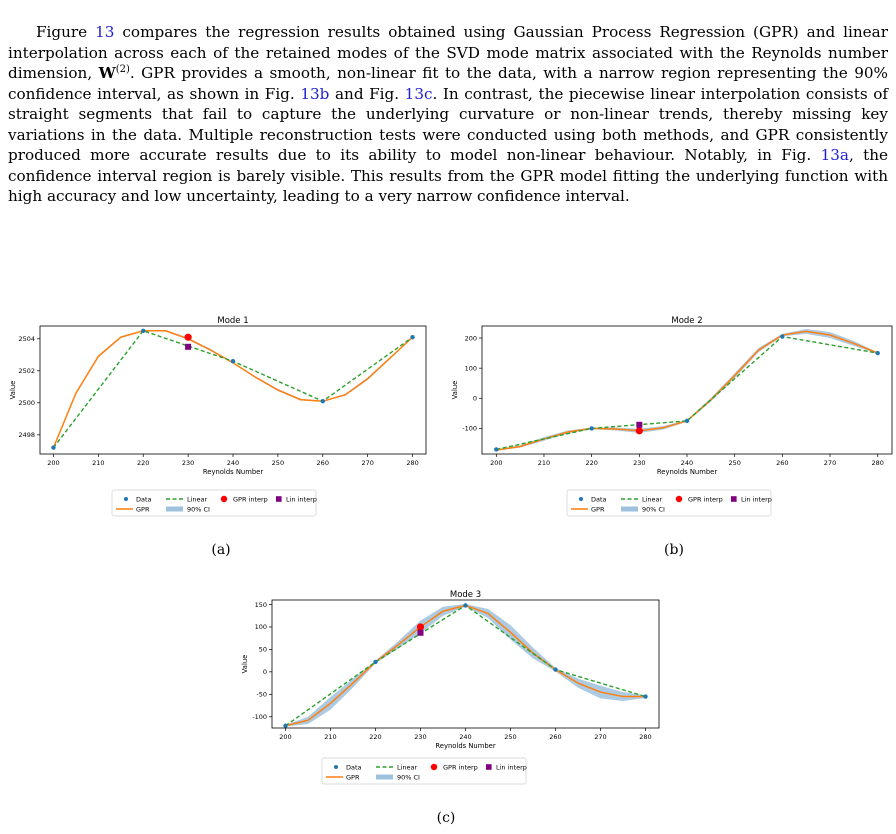  Describe the element at coordinates (639, 463) in the screenshot. I see `x-tick-label: 230` at that location.